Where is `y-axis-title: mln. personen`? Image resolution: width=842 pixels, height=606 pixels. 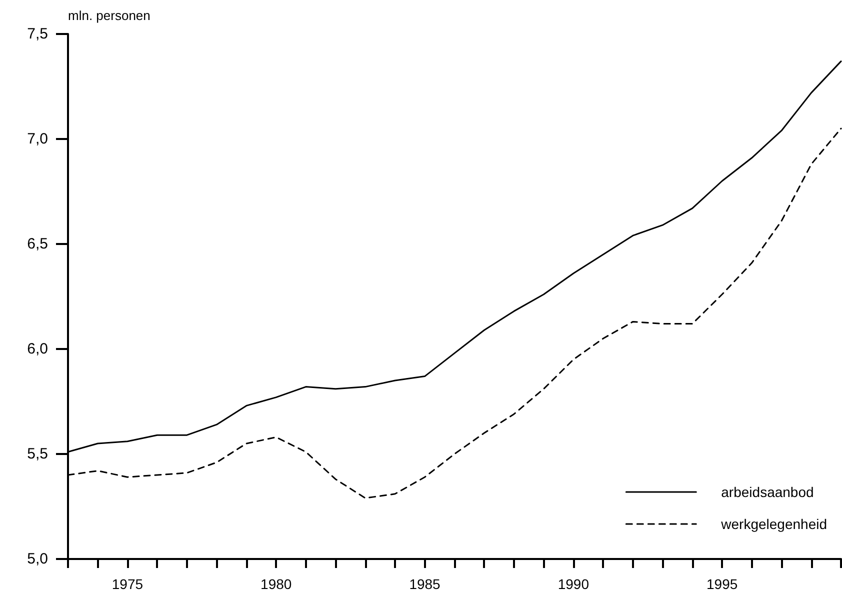
y-axis-title: mln. personen is located at coordinates (109, 15).